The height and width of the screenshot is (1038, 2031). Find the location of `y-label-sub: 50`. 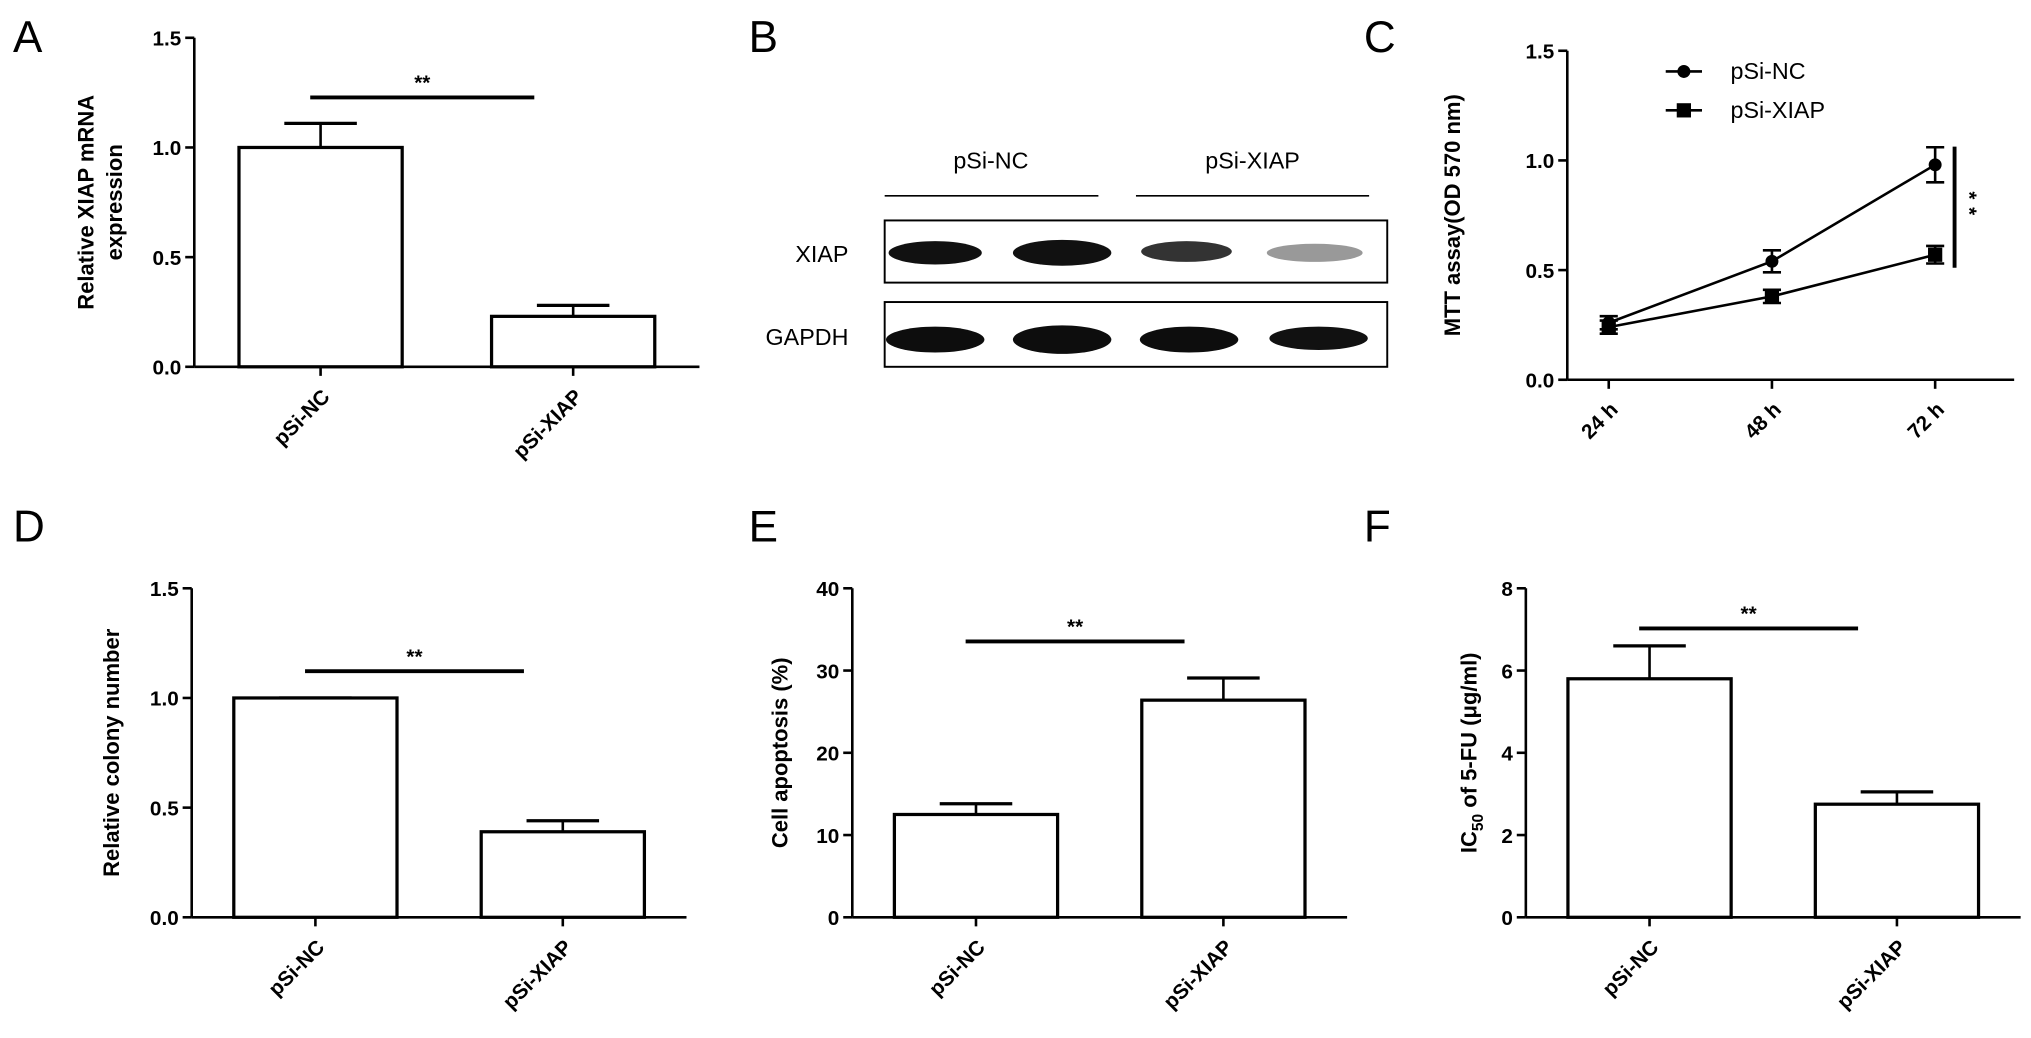

y-label-sub: 50 is located at coordinates (1478, 822).